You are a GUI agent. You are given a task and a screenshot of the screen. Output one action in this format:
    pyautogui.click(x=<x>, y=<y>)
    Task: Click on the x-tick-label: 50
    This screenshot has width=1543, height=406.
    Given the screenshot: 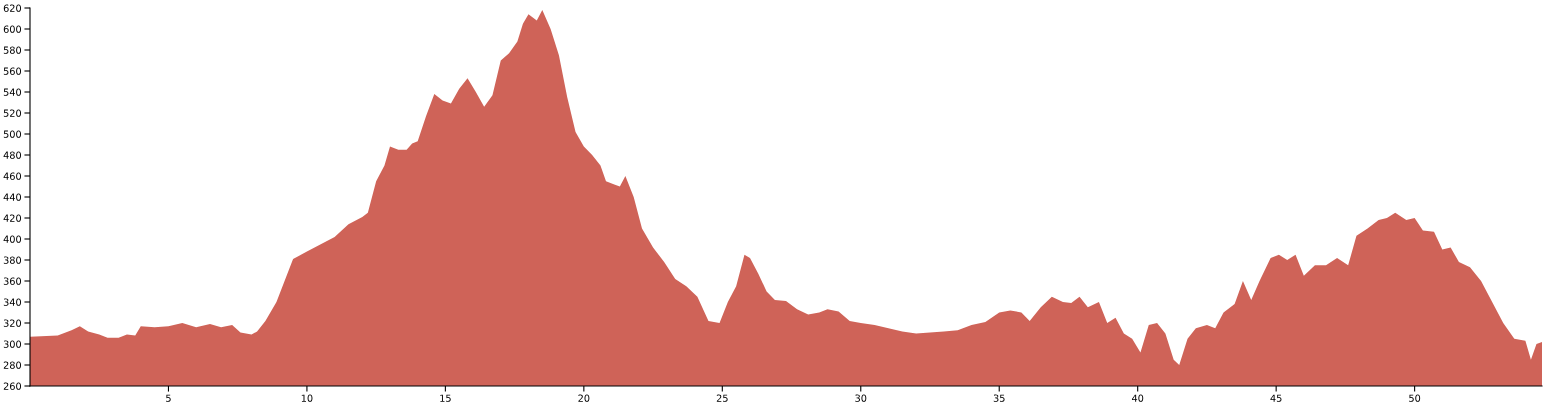 What is the action you would take?
    pyautogui.click(x=1415, y=398)
    